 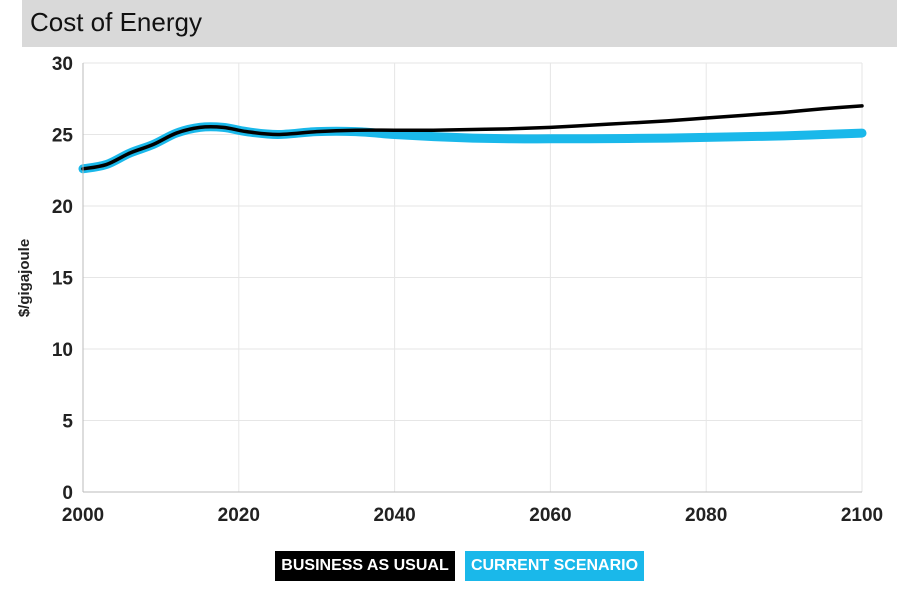 I want to click on legend-business-as-usual-button: BUSINESS AS USUAL, so click(x=365, y=566).